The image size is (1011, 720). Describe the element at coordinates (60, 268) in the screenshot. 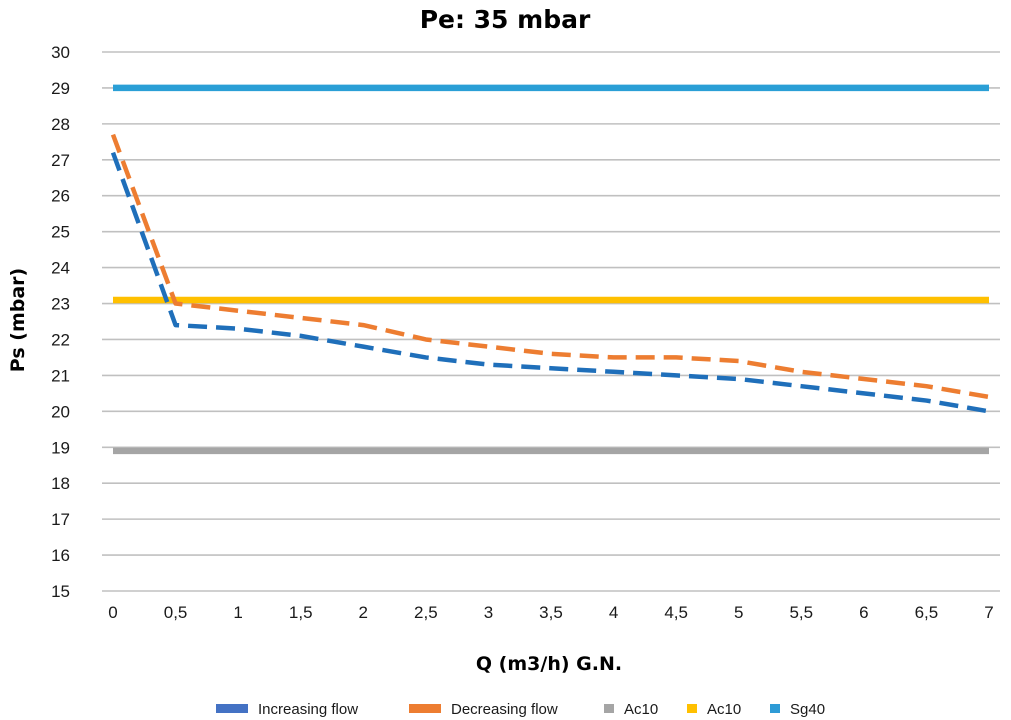

I see `y-tick-label: 24` at that location.